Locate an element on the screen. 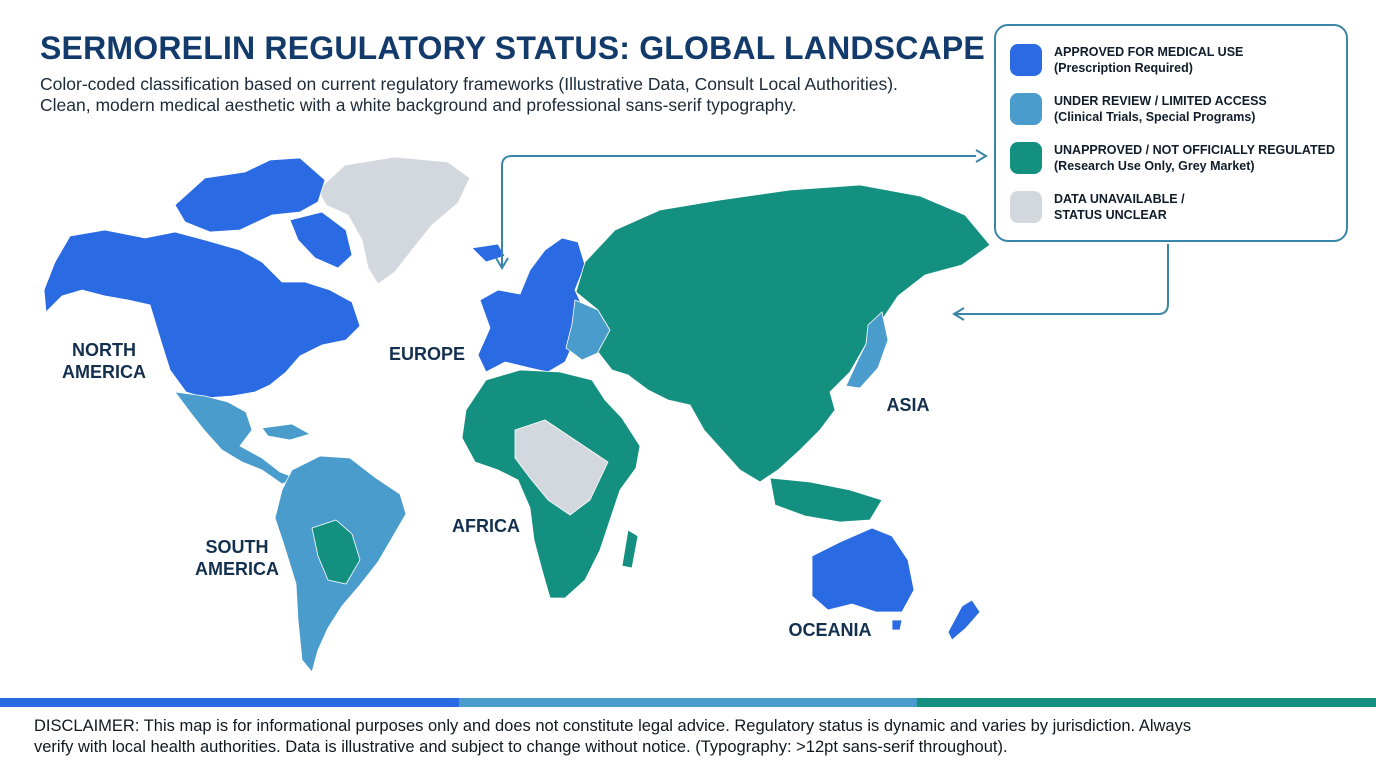  legend-connector-asia-arrow is located at coordinates (958, 314).